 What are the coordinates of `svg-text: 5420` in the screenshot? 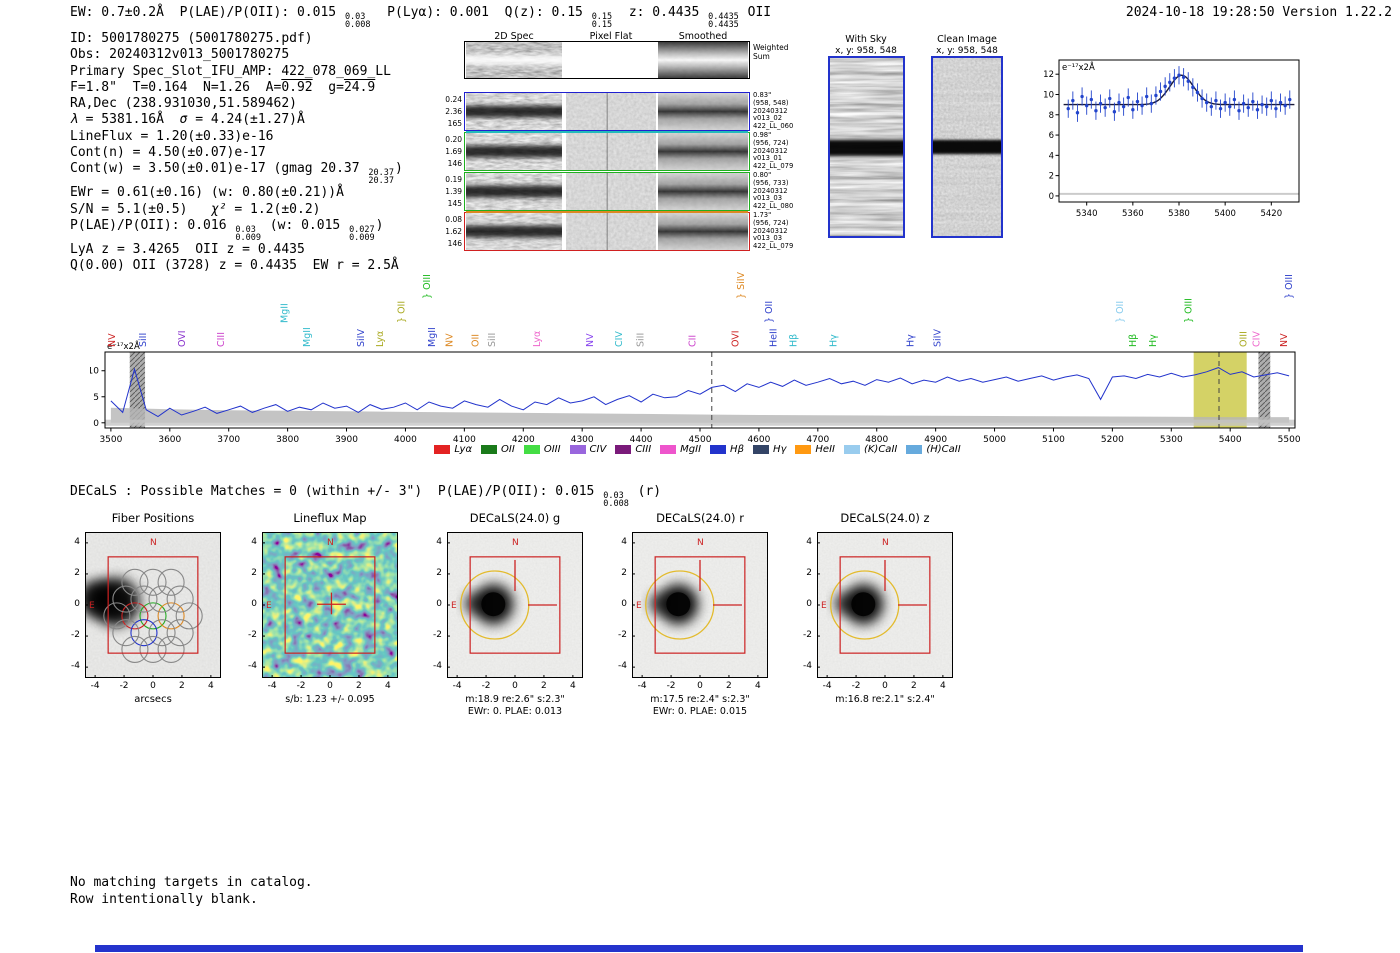 It's located at (1271, 214).